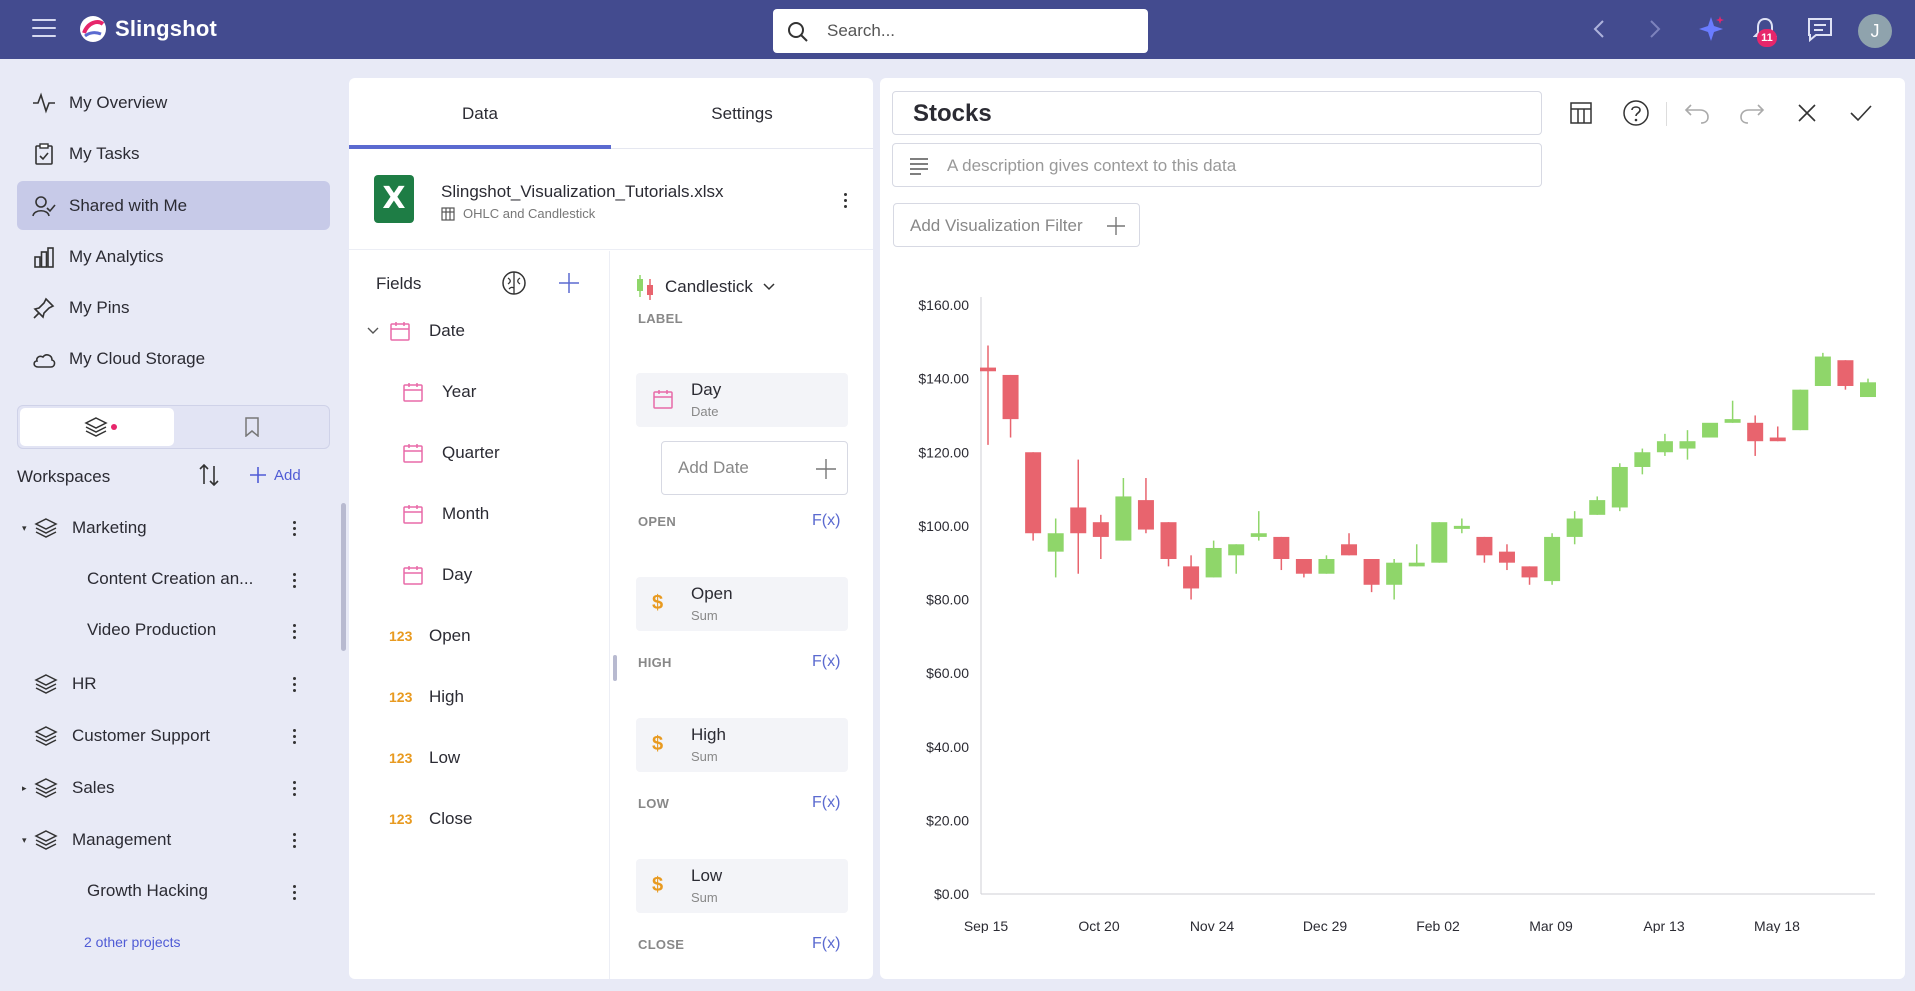 The height and width of the screenshot is (991, 1915). Describe the element at coordinates (173, 307) in the screenshot. I see `nav-my-pins: My Pins` at that location.